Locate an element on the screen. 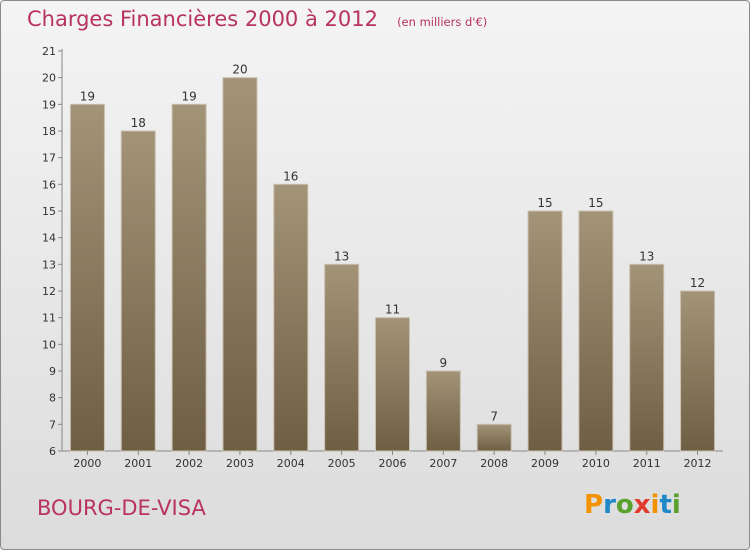  y-tick-label: 9 is located at coordinates (52, 371).